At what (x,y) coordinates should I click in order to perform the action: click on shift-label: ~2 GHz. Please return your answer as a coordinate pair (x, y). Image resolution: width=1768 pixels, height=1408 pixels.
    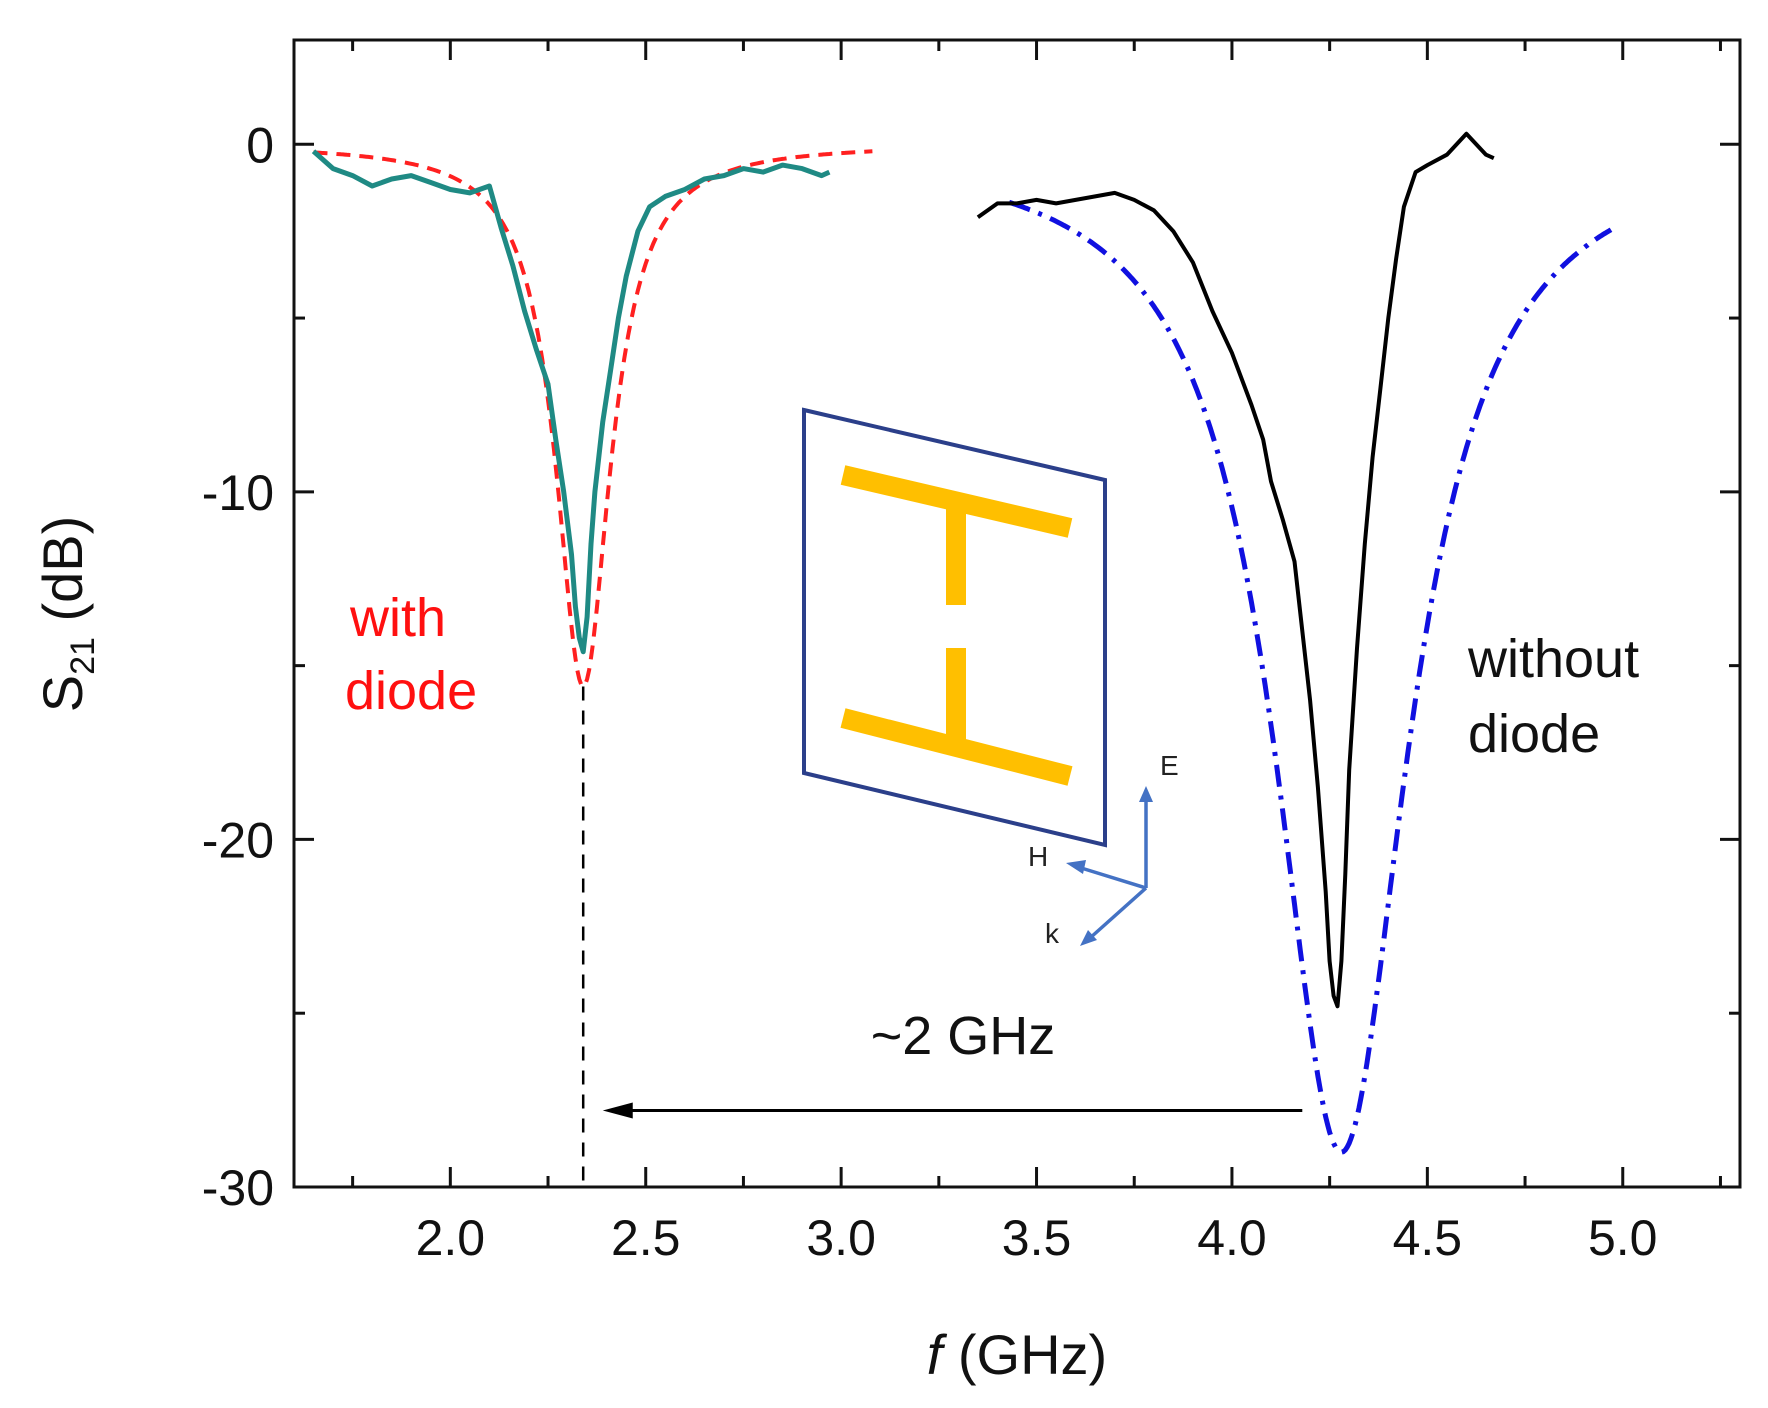
    Looking at the image, I should click on (963, 1036).